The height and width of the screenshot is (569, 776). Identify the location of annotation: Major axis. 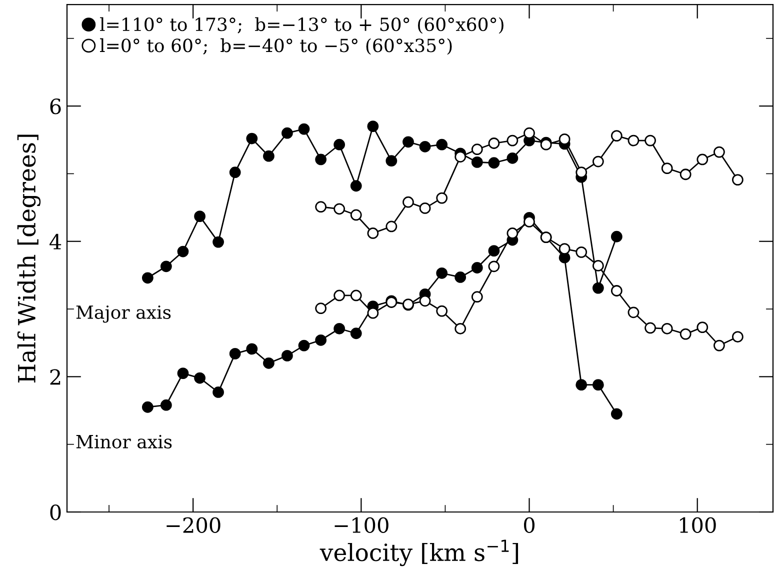
(123, 314).